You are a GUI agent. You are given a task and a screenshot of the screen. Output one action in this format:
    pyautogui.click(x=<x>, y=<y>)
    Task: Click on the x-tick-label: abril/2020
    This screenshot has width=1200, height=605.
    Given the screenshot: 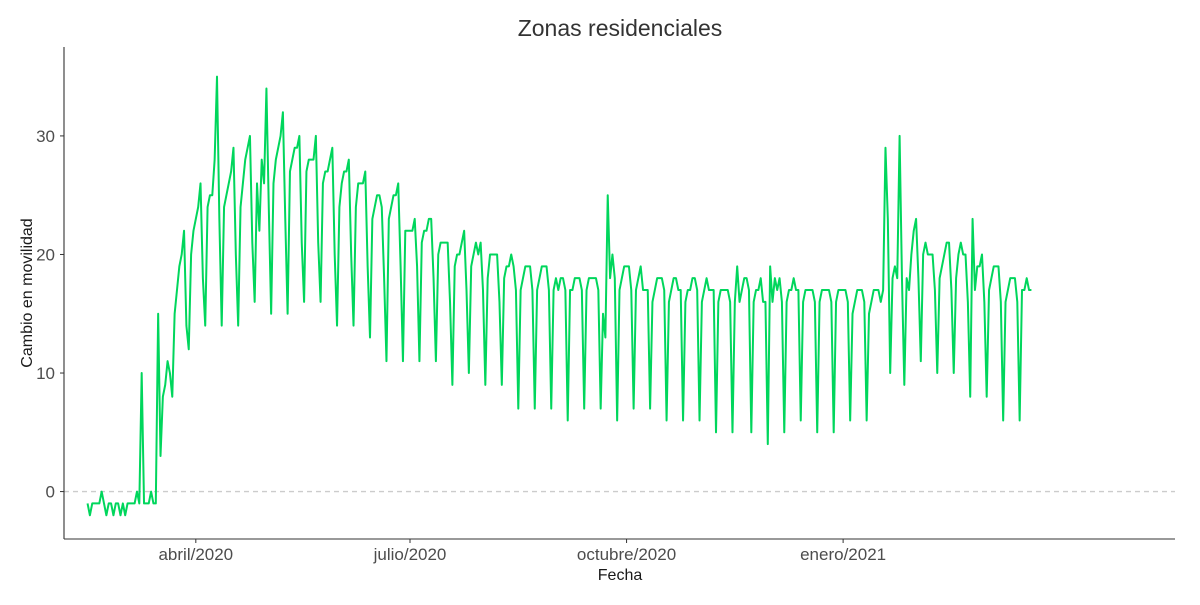 What is the action you would take?
    pyautogui.click(x=195, y=554)
    